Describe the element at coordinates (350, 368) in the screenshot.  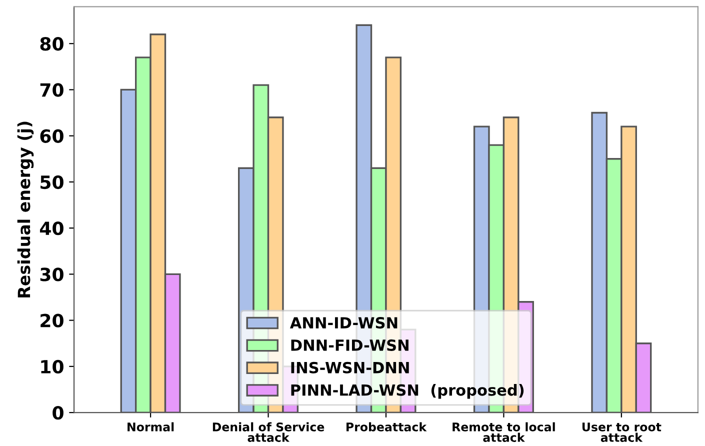
I see `legend-label: INS-WSN-DNN` at that location.